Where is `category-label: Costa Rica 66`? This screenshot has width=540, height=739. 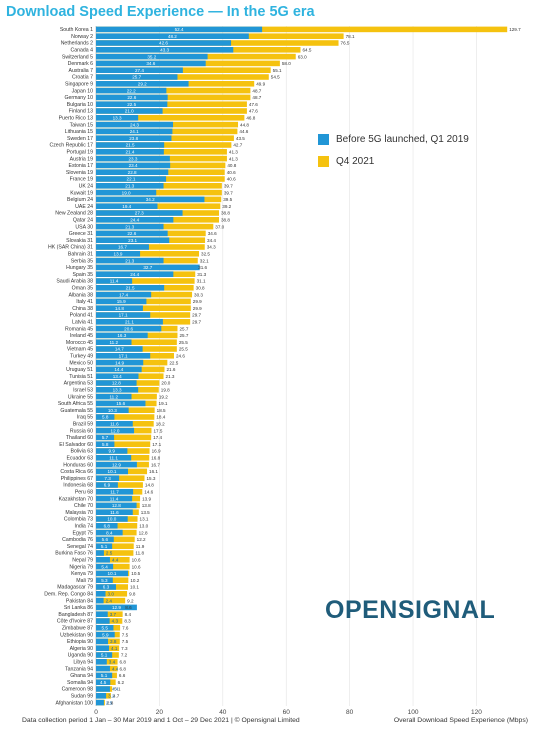 category-label: Costa Rica 66 is located at coordinates (76, 472).